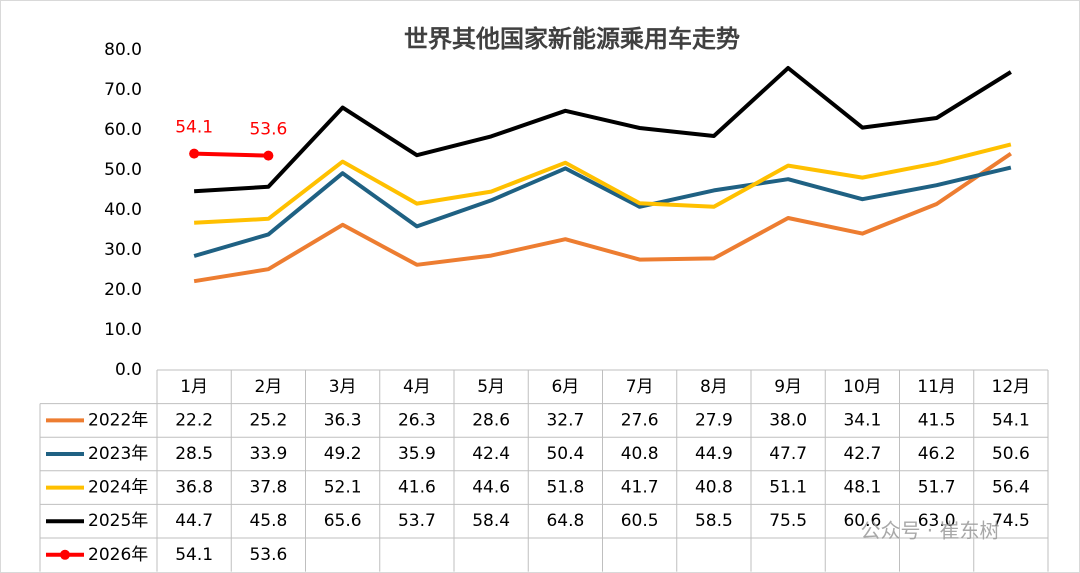  What do you see at coordinates (194, 521) in the screenshot?
I see `table-cell: 44.7` at bounding box center [194, 521].